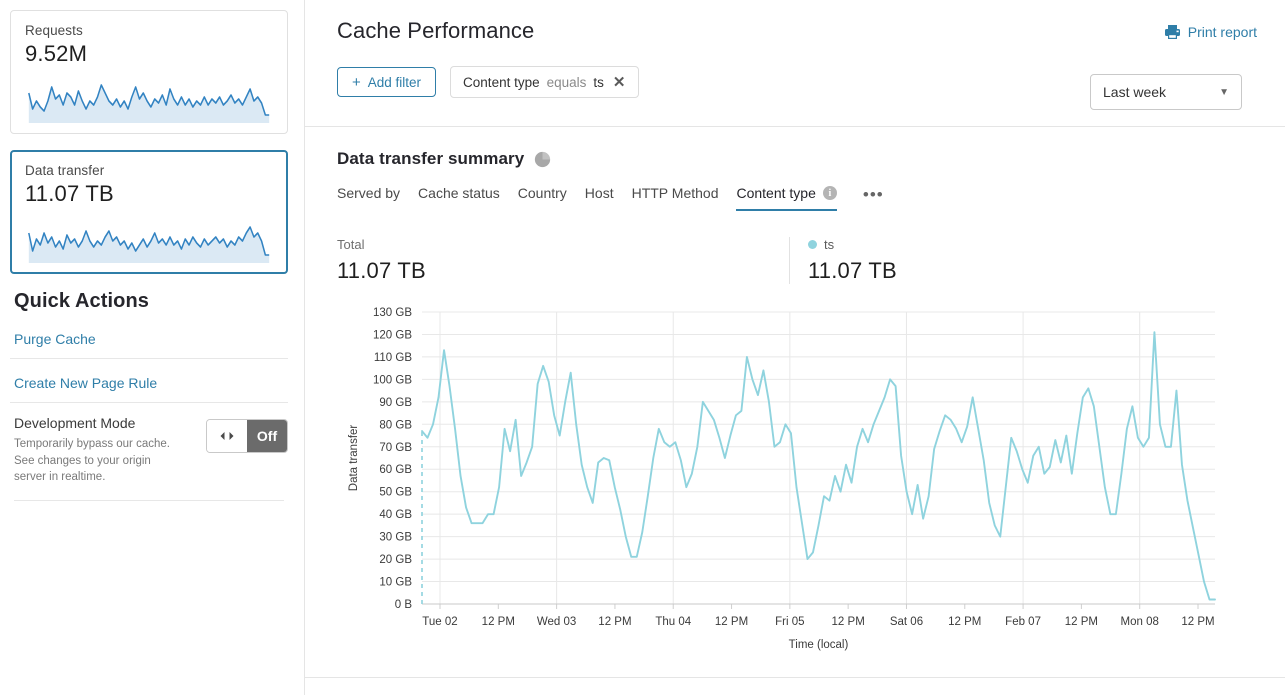 The image size is (1285, 695). Describe the element at coordinates (149, 343) in the screenshot. I see `quick-action-purge-cache: Purge Cache` at that location.